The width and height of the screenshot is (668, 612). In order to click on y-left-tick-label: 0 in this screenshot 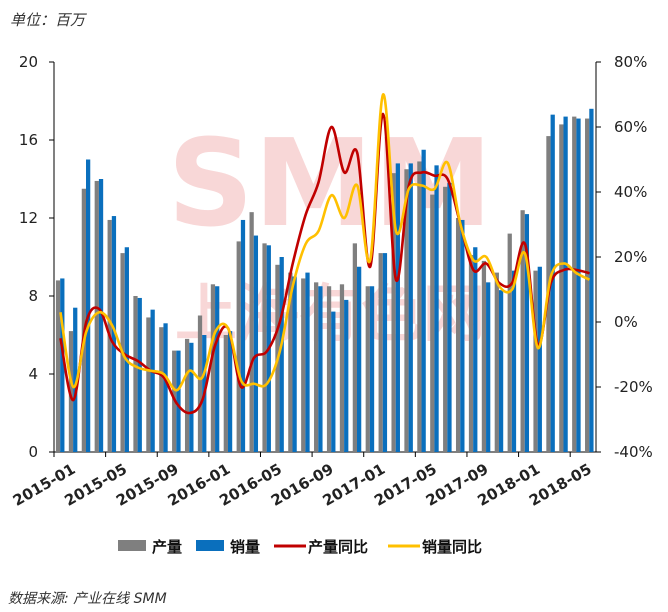, I will do `click(33, 452)`.